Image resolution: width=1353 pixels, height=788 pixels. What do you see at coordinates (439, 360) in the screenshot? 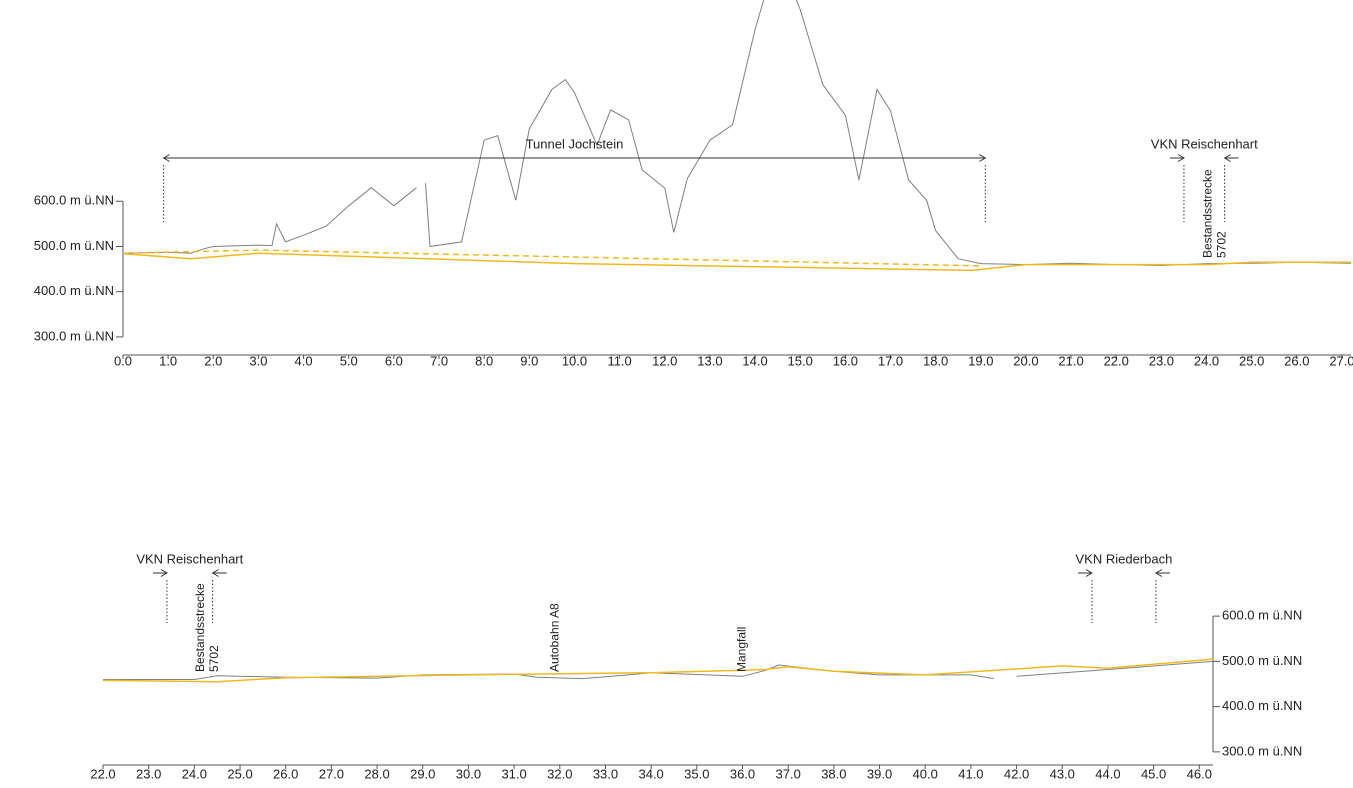
I see `x-tick-label: 7.0` at bounding box center [439, 360].